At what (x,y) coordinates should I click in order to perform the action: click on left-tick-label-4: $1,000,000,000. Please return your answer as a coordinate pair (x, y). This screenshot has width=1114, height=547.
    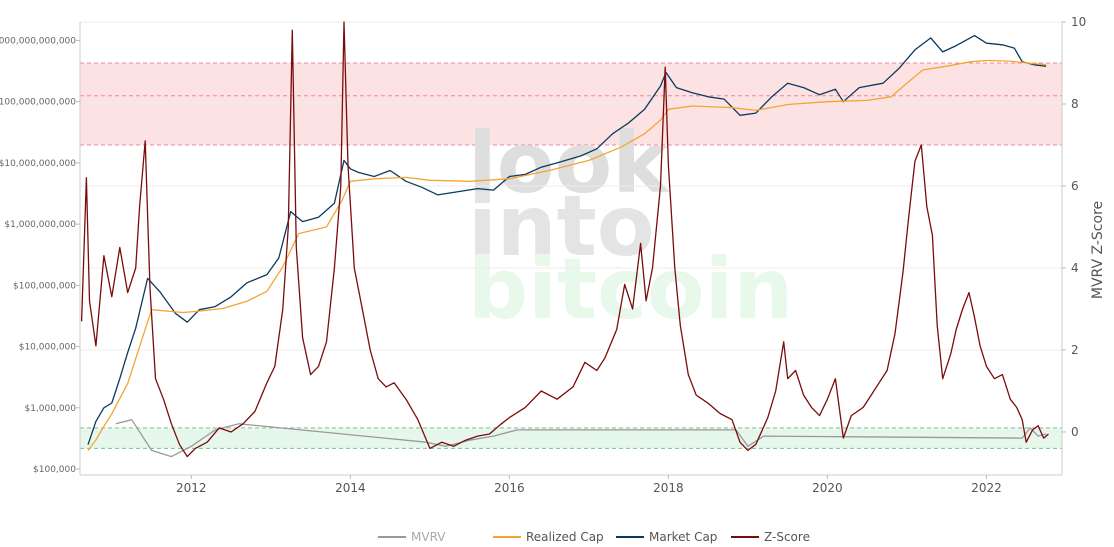
    Looking at the image, I should click on (40, 225).